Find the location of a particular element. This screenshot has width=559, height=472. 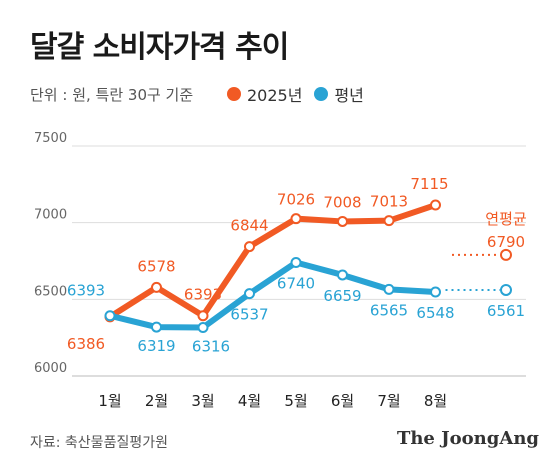

legend: 2025년 평년 is located at coordinates (295, 94).